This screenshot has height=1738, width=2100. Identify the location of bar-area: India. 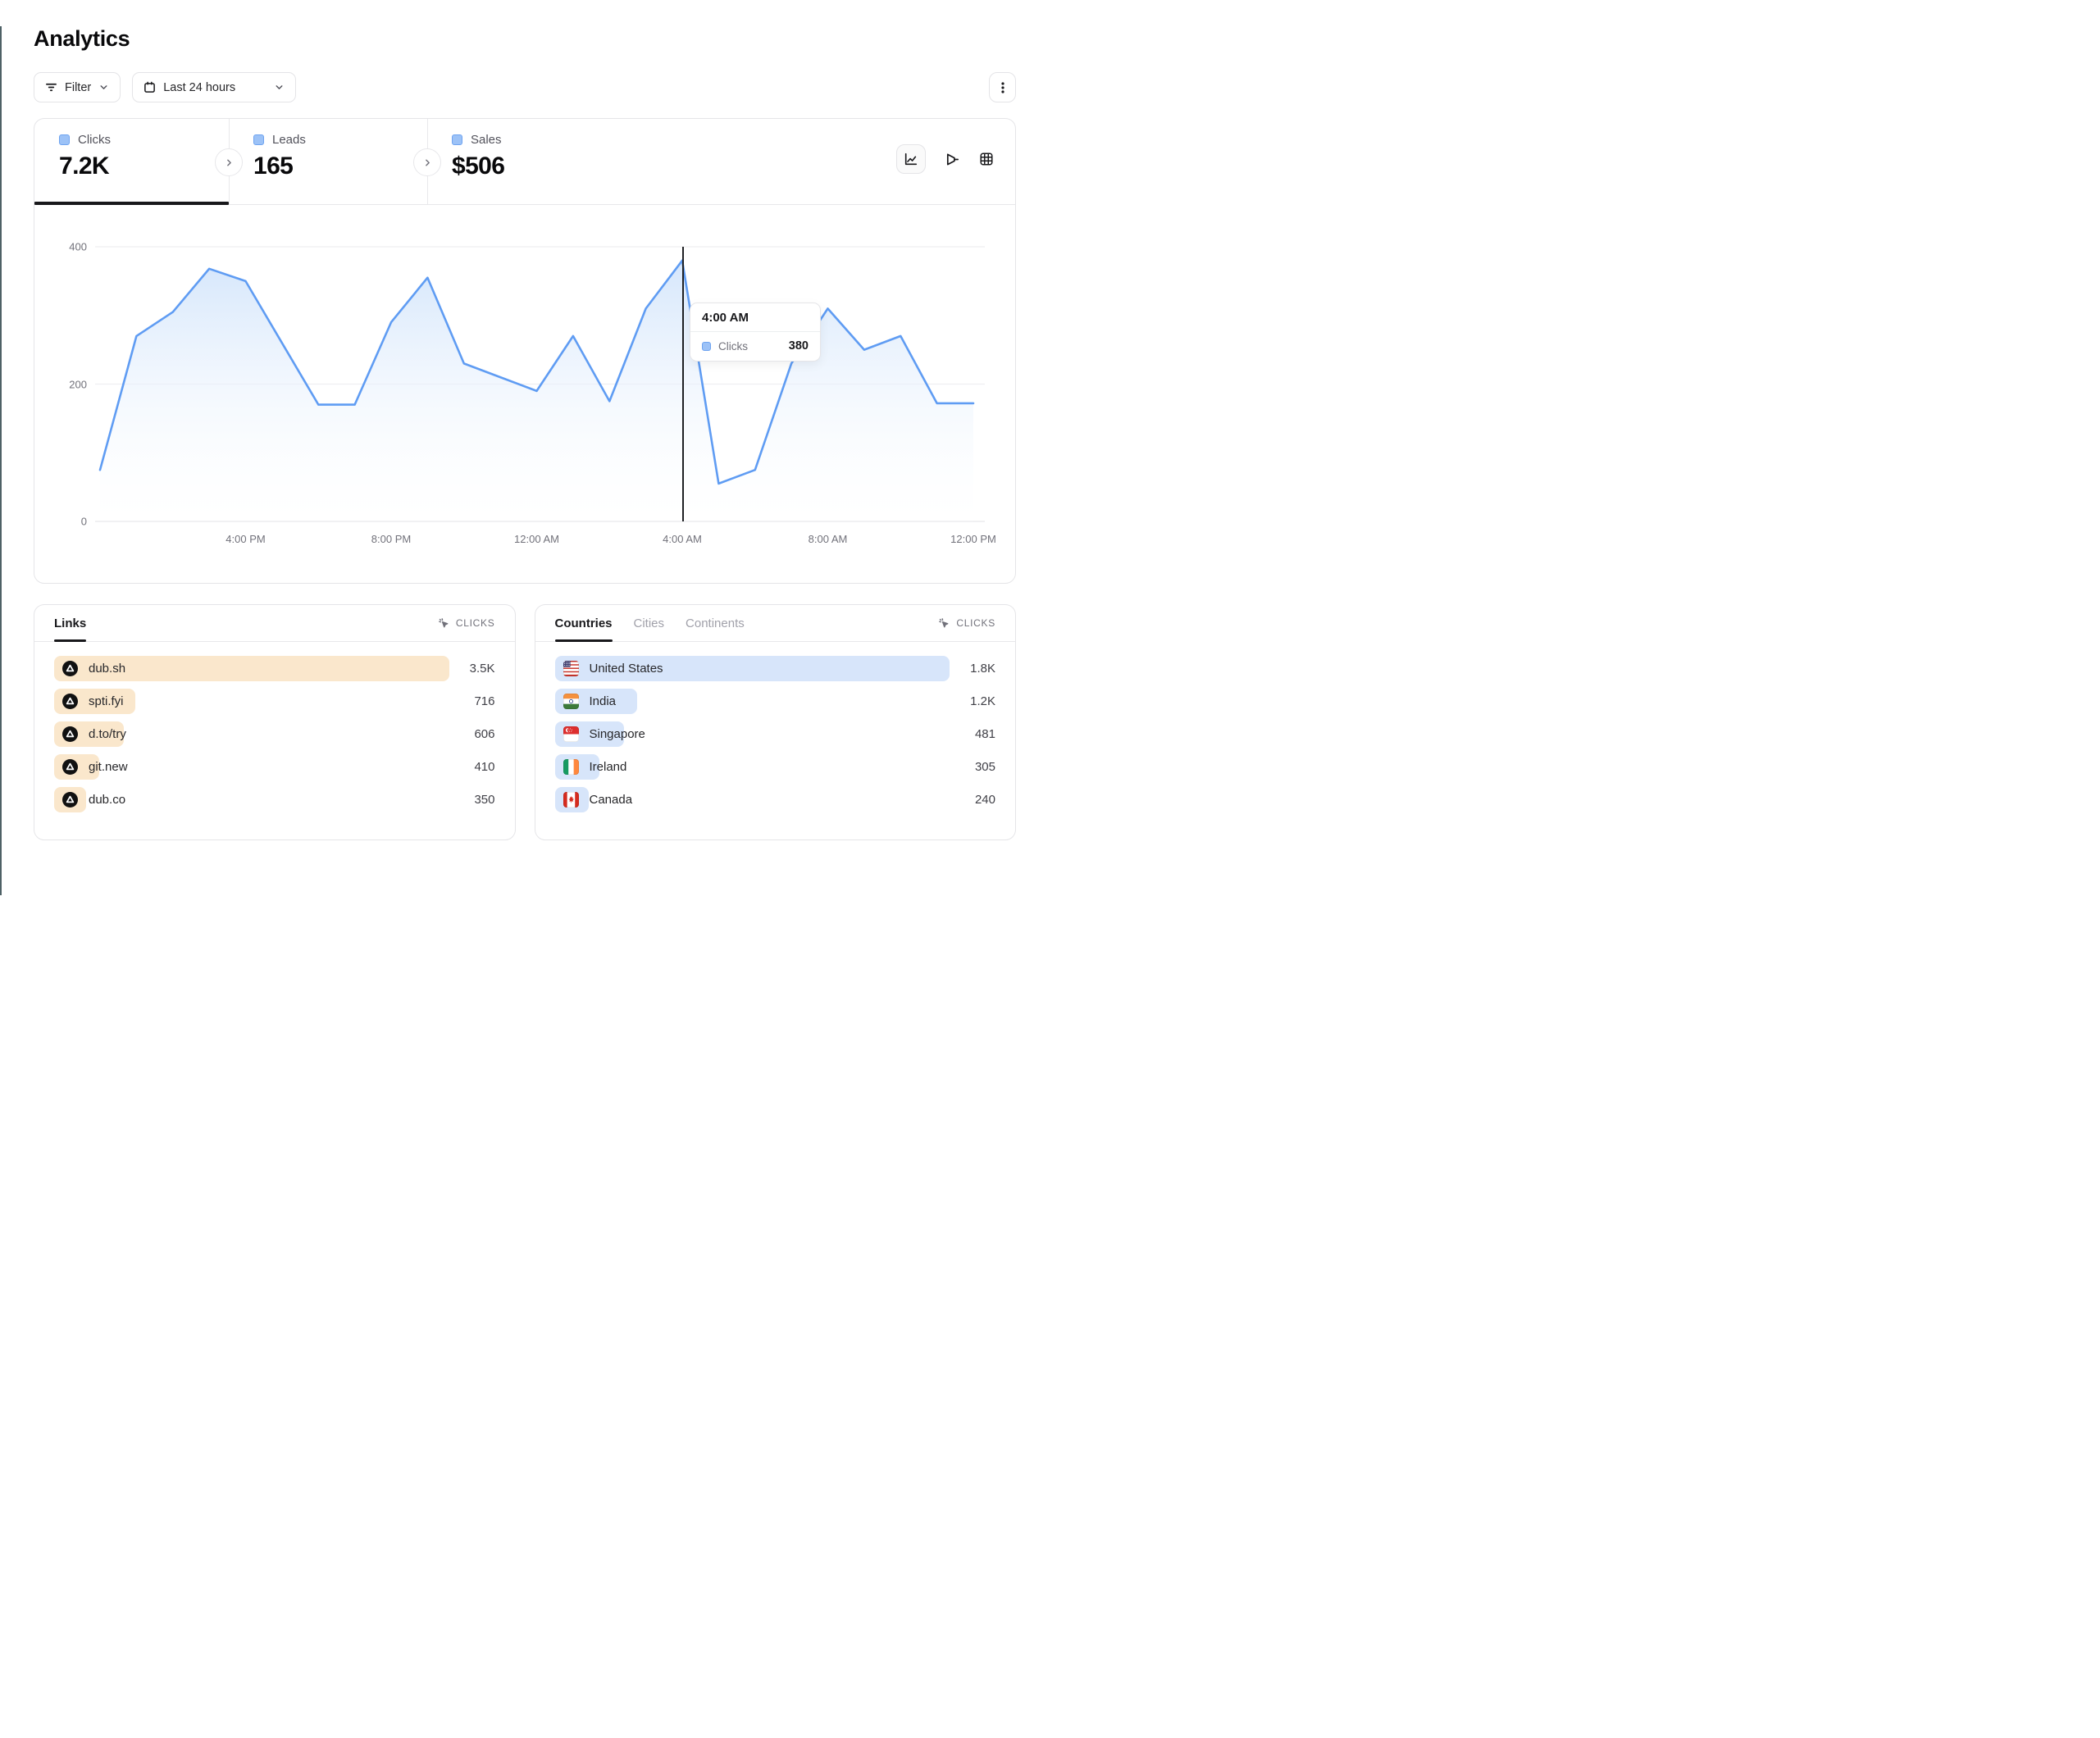
(752, 701).